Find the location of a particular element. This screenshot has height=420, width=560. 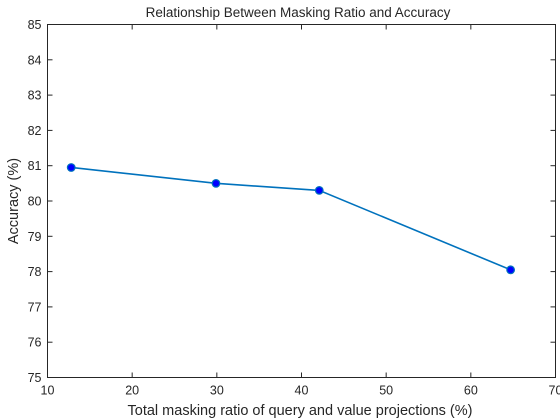

y-tick-label: 78 is located at coordinates (35, 272).